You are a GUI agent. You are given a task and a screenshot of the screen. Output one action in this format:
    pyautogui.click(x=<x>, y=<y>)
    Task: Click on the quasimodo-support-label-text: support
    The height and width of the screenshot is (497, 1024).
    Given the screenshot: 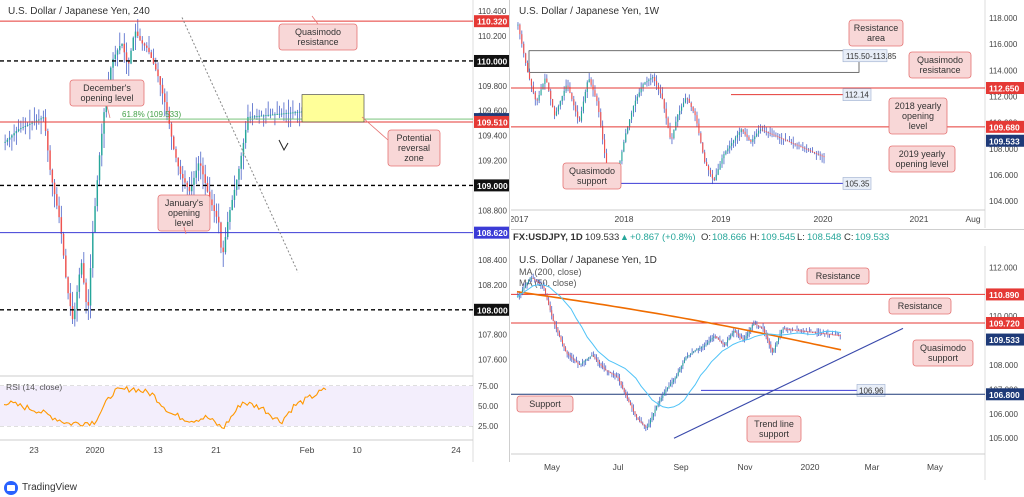 What is the action you would take?
    pyautogui.click(x=943, y=358)
    